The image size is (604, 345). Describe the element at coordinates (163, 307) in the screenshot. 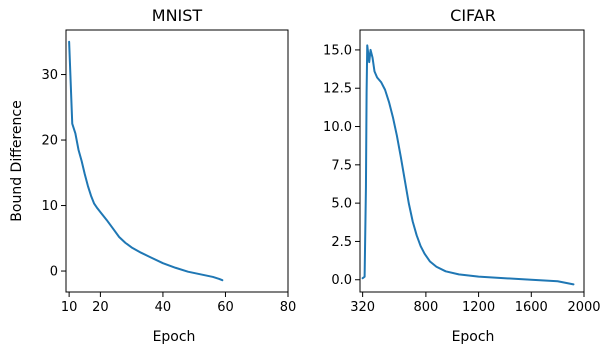

I see `mnist-x-tick-label: 40` at that location.